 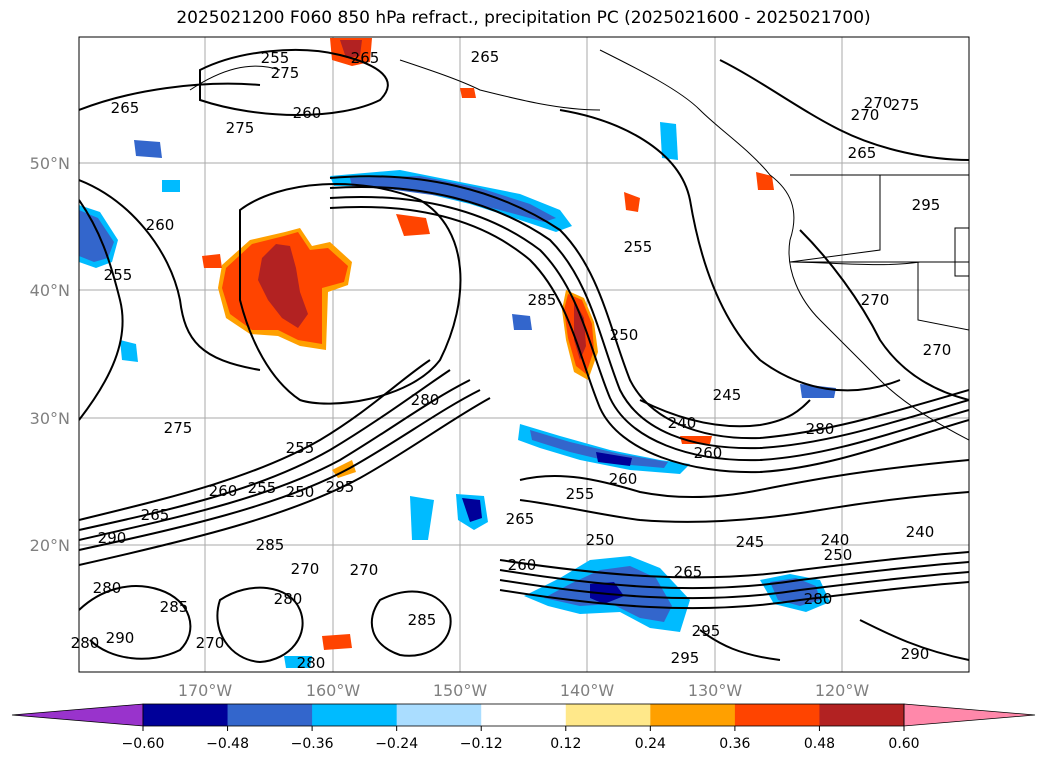 What do you see at coordinates (903, 744) in the screenshot?
I see `colorbar-label: 0.60` at bounding box center [903, 744].